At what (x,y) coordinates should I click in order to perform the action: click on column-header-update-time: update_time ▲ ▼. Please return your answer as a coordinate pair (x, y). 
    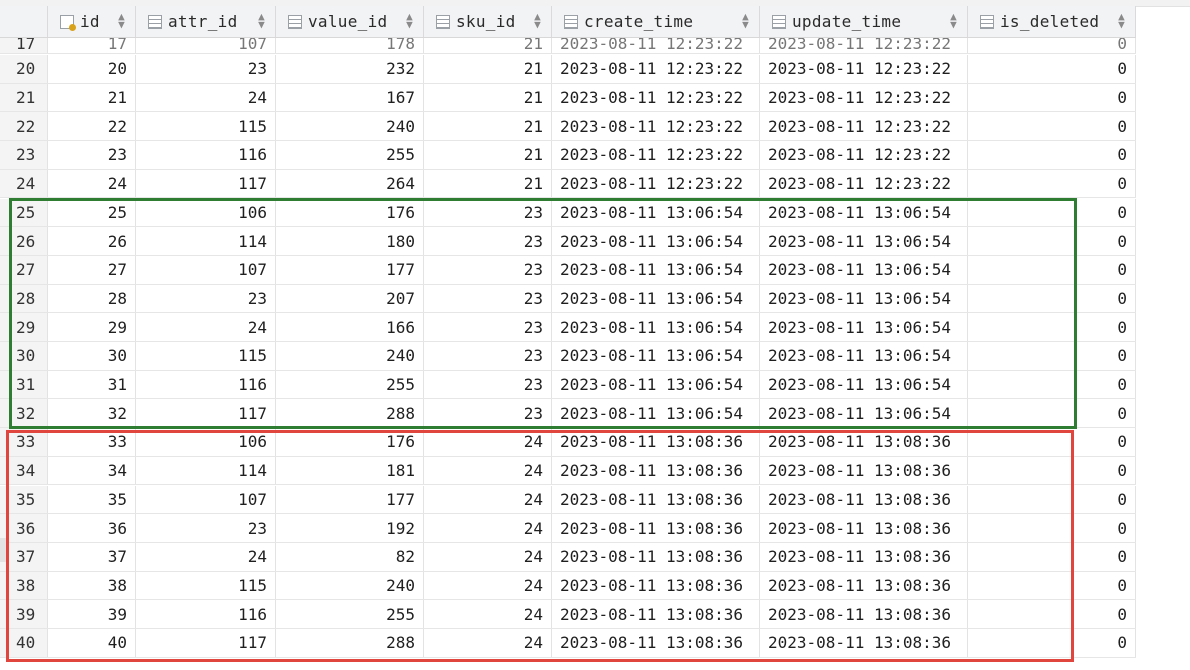
    Looking at the image, I should click on (864, 21).